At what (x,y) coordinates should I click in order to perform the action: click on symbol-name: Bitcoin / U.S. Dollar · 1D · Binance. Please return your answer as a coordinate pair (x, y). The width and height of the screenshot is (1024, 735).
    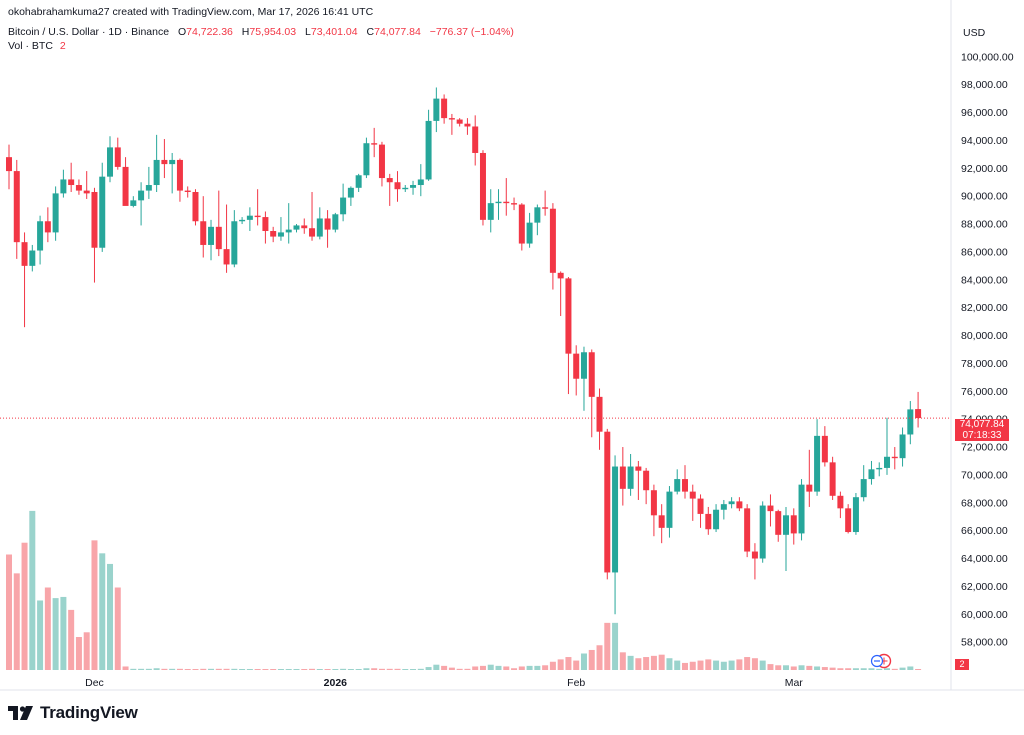
    Looking at the image, I should click on (89, 32).